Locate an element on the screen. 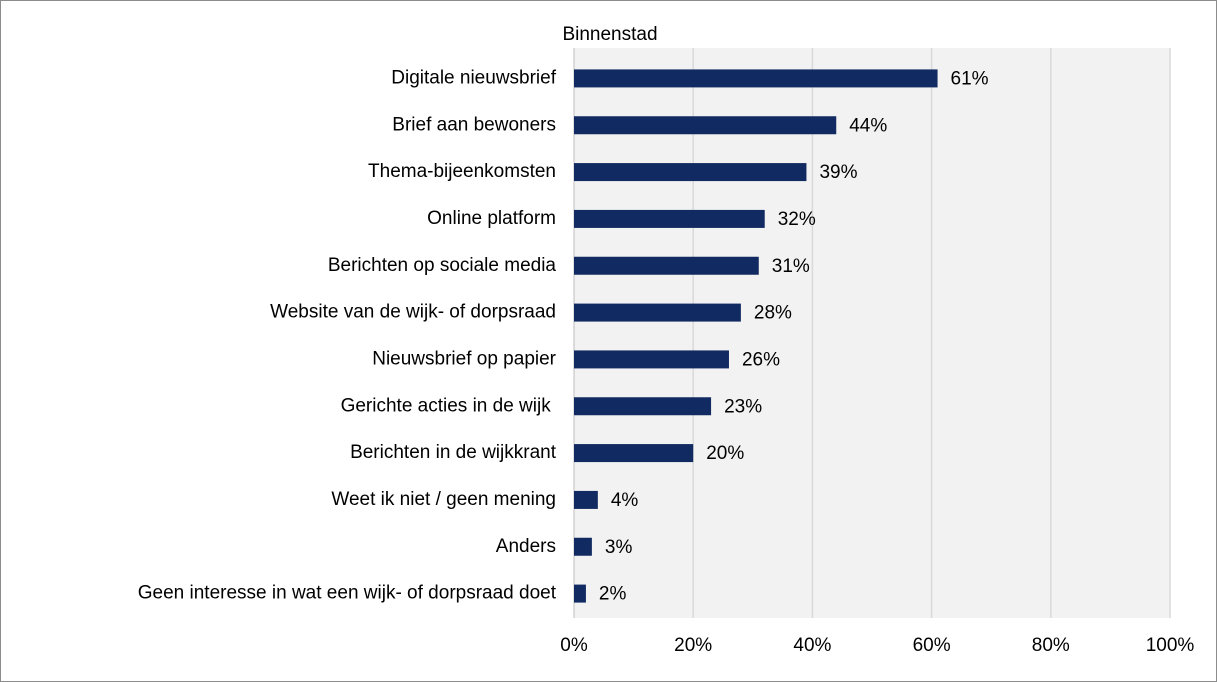 This screenshot has height=682, width=1217. x-tick-label: 60% is located at coordinates (932, 645).